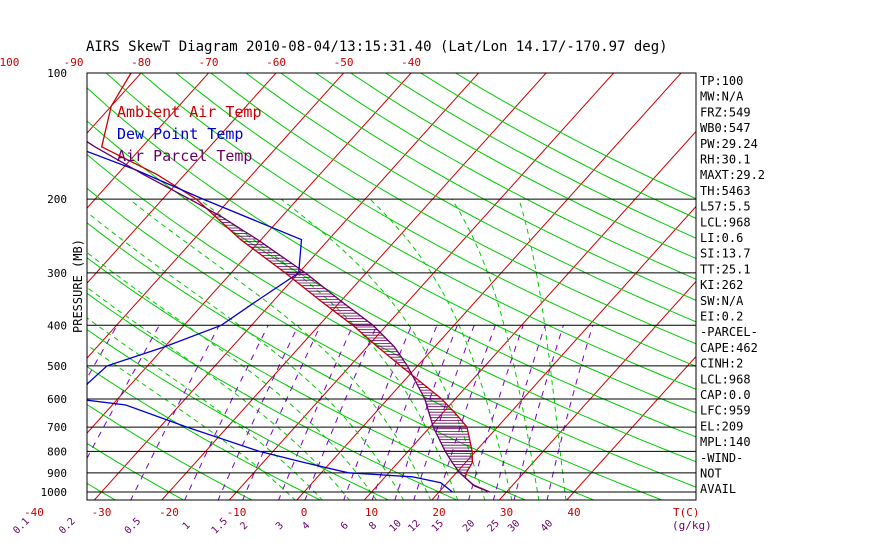  I want to click on top-temp-tick-label: -60, so click(276, 62).